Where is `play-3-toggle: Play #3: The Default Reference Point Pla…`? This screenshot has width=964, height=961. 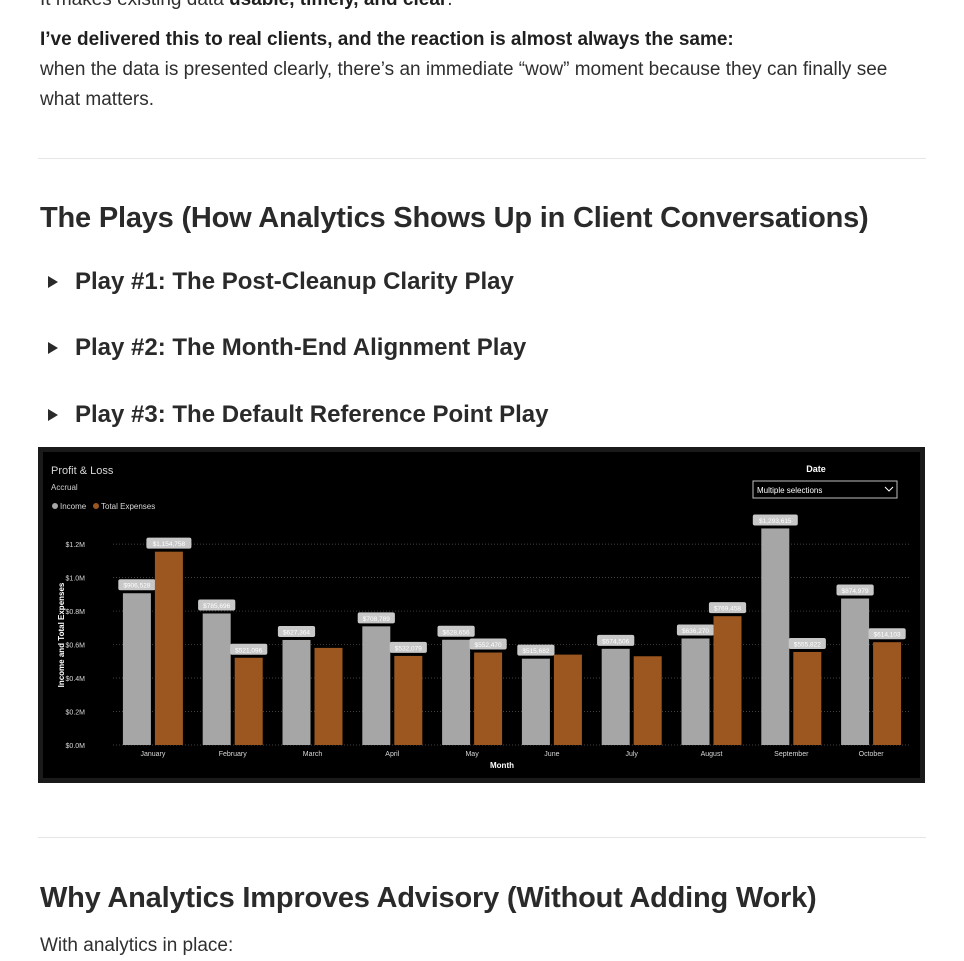
play-3-toggle: Play #3: The Default Reference Point Pla… is located at coordinates (298, 415).